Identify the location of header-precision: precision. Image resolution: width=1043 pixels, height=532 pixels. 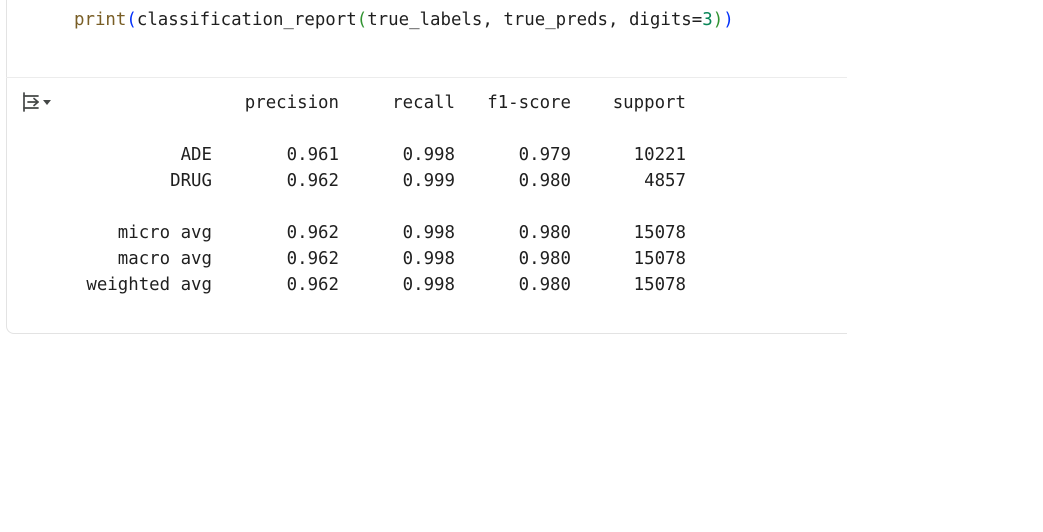
(291, 103).